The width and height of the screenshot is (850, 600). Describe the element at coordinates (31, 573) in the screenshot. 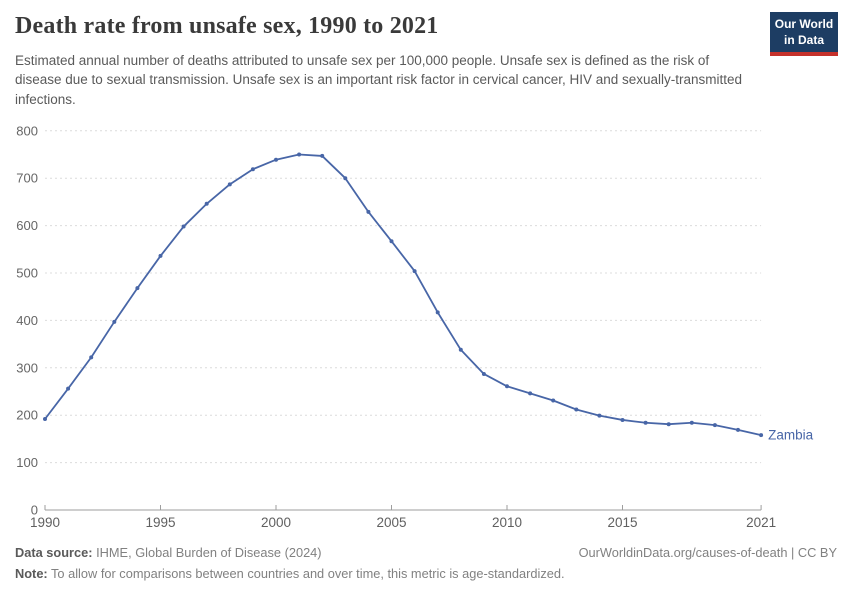

I see `note-label: Note:` at that location.